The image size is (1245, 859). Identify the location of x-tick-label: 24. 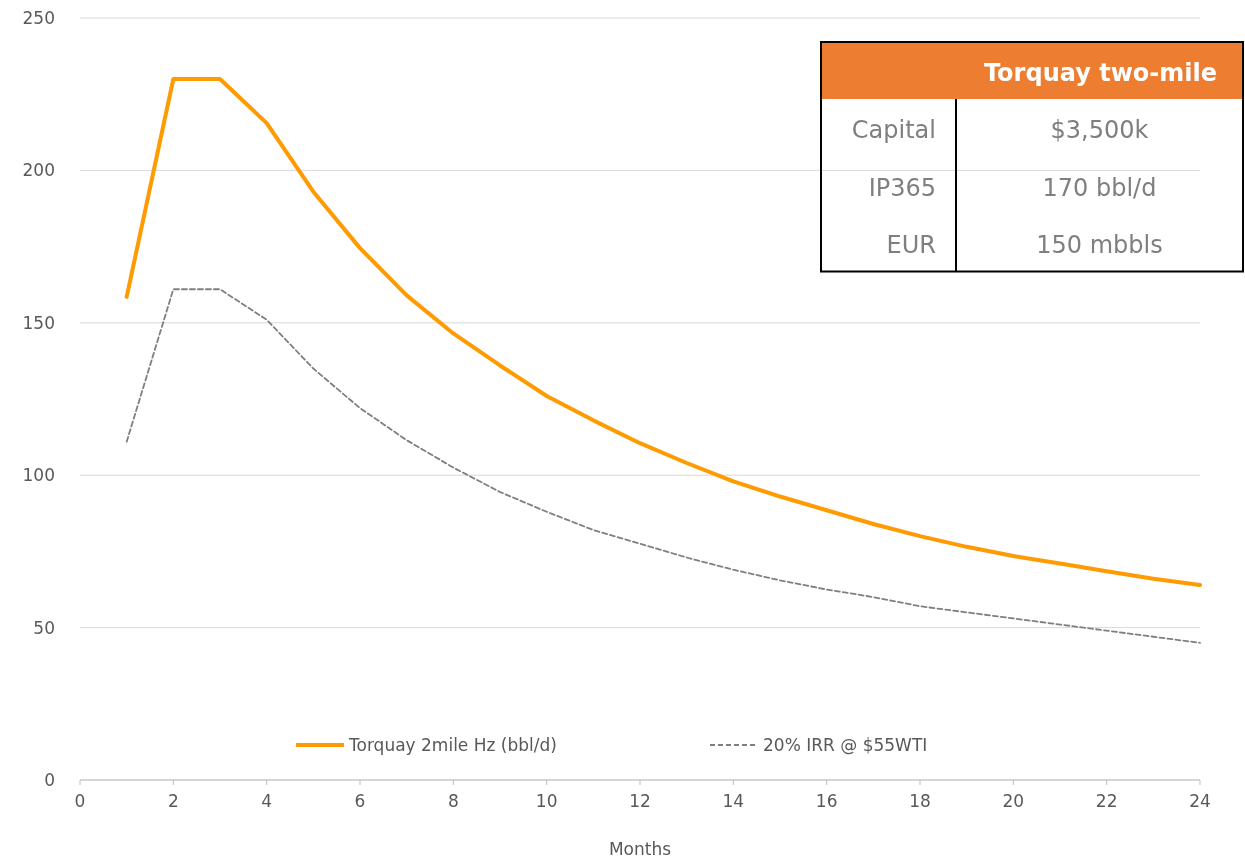
(1200, 801).